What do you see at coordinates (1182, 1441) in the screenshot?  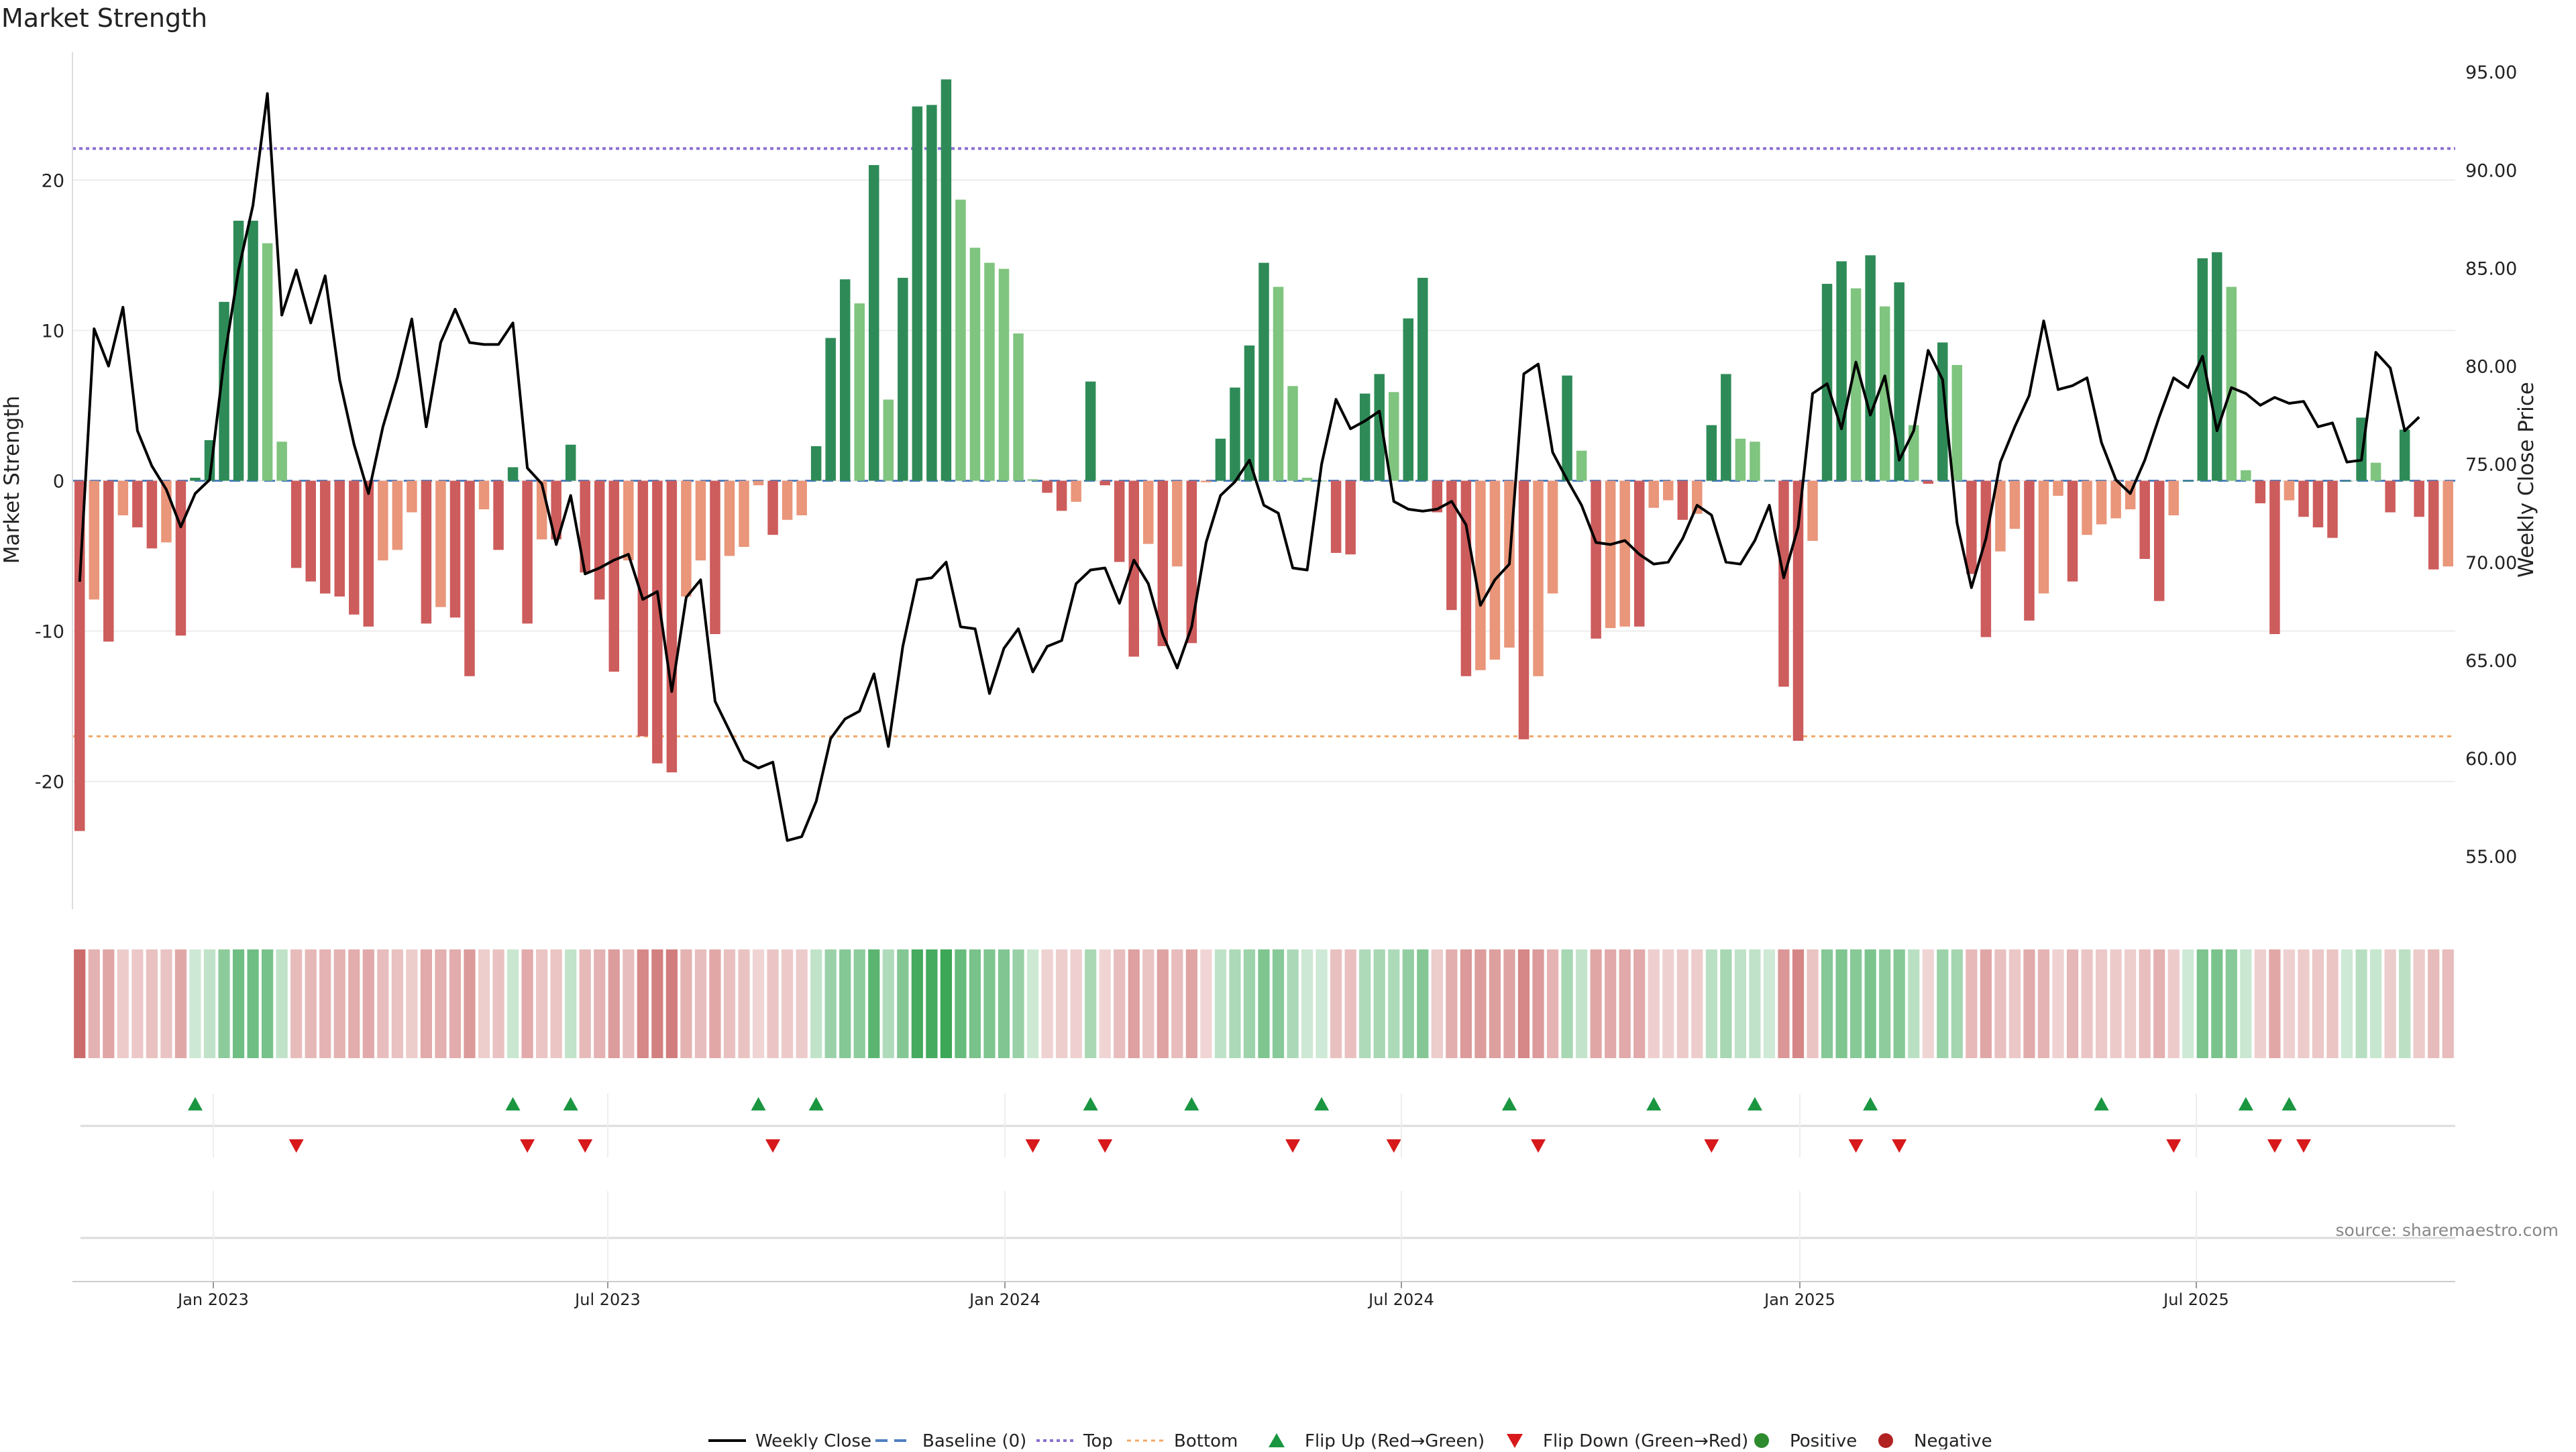 I see `legend-item: Bottom` at bounding box center [1182, 1441].